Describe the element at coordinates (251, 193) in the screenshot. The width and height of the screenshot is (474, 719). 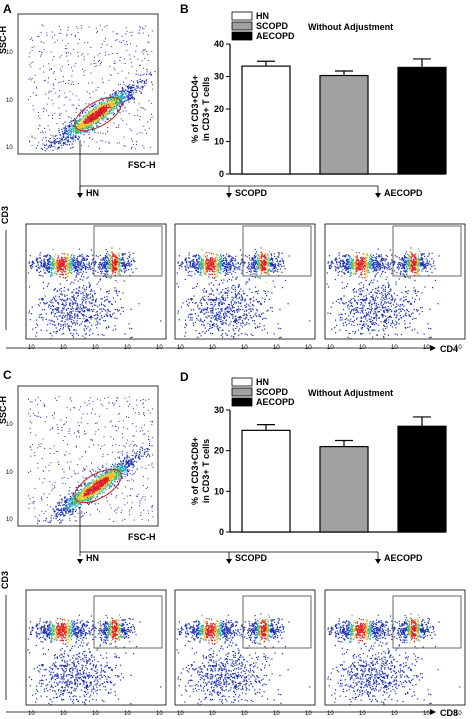
I see `group-label-scopd-1: SCOPD` at that location.